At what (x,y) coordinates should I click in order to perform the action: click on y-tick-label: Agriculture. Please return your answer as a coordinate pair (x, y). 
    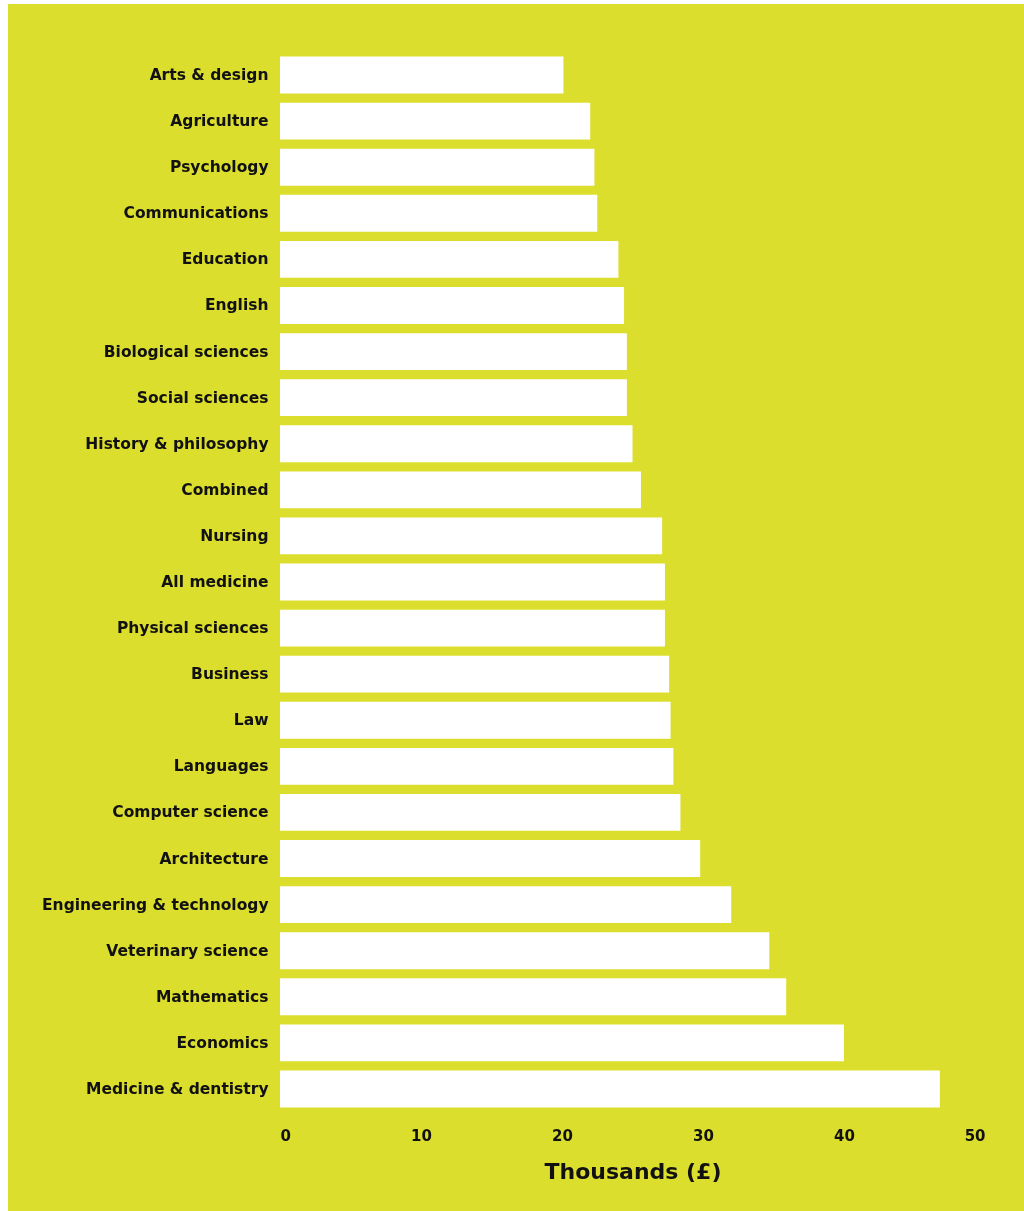
    Looking at the image, I should click on (219, 121).